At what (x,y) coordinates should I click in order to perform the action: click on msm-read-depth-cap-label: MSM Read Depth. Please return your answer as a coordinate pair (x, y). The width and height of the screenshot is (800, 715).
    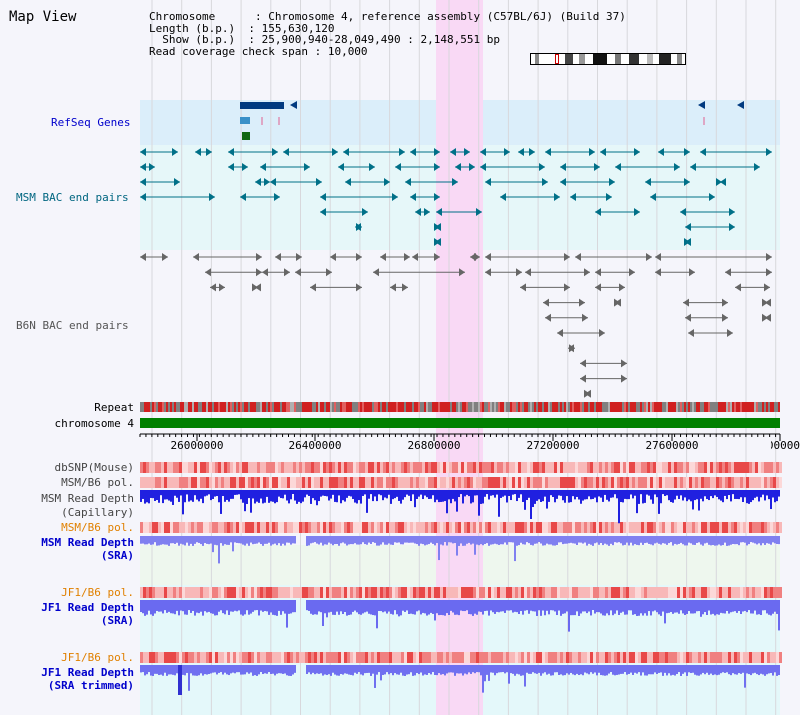
    Looking at the image, I should click on (87, 498).